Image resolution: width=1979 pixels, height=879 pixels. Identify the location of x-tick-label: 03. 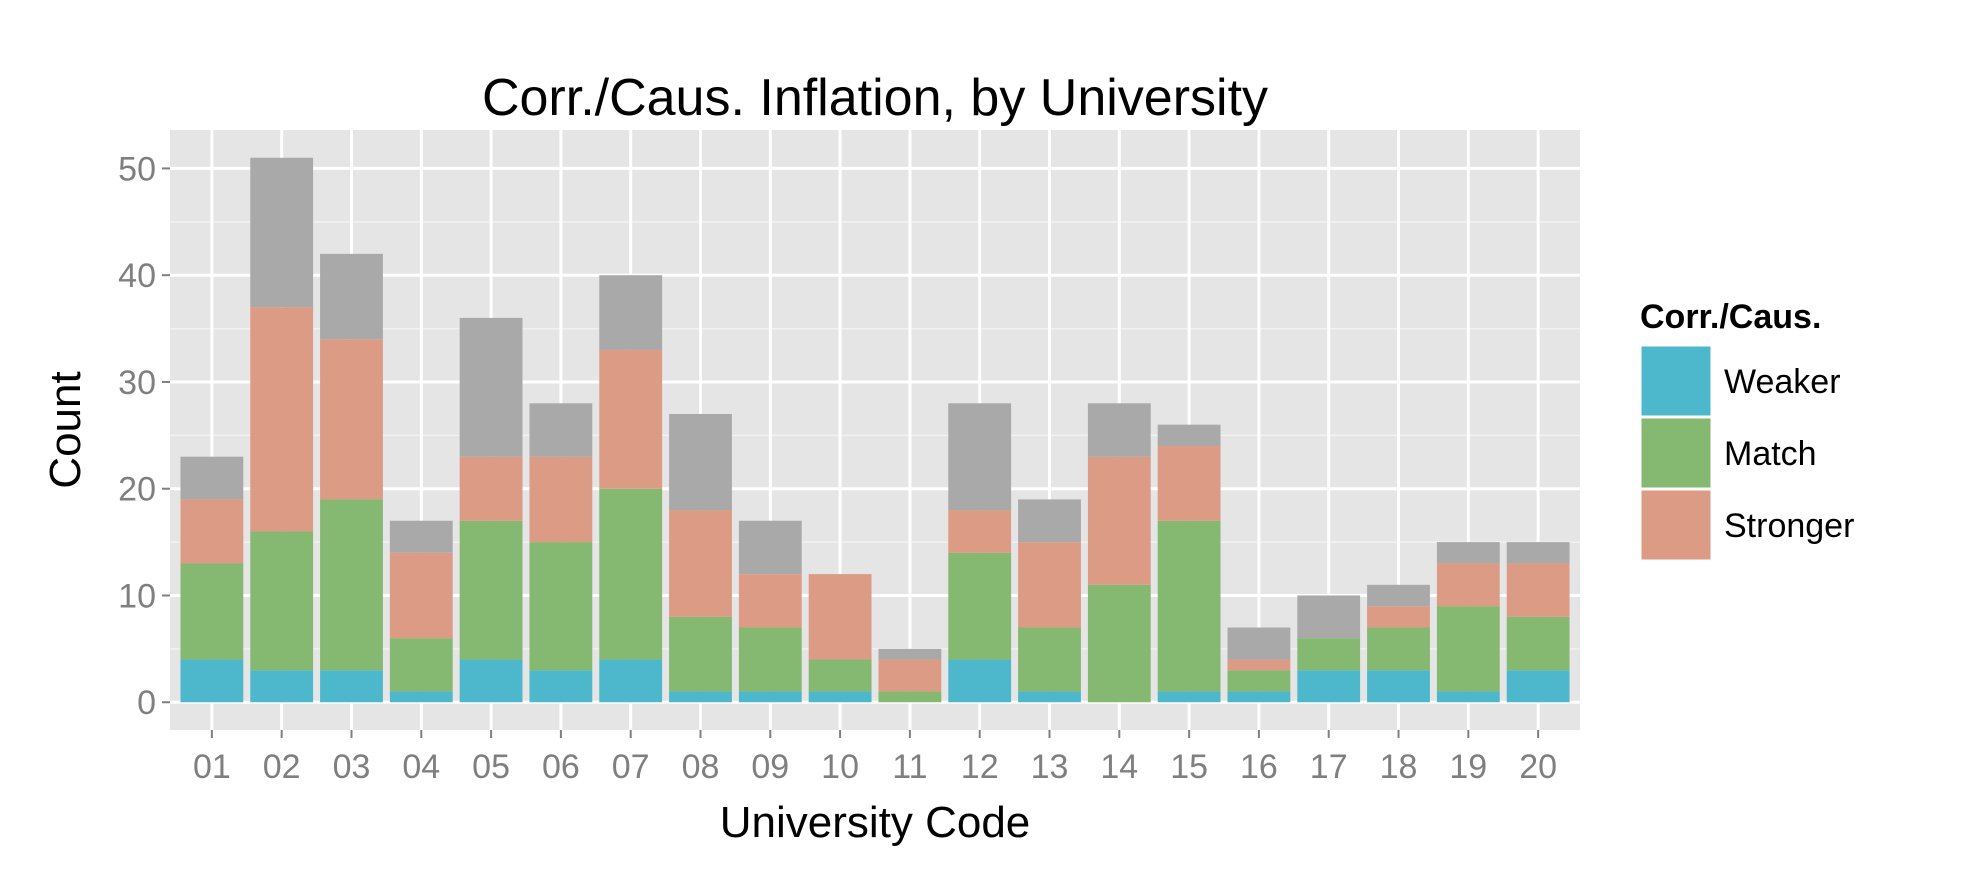
(352, 767).